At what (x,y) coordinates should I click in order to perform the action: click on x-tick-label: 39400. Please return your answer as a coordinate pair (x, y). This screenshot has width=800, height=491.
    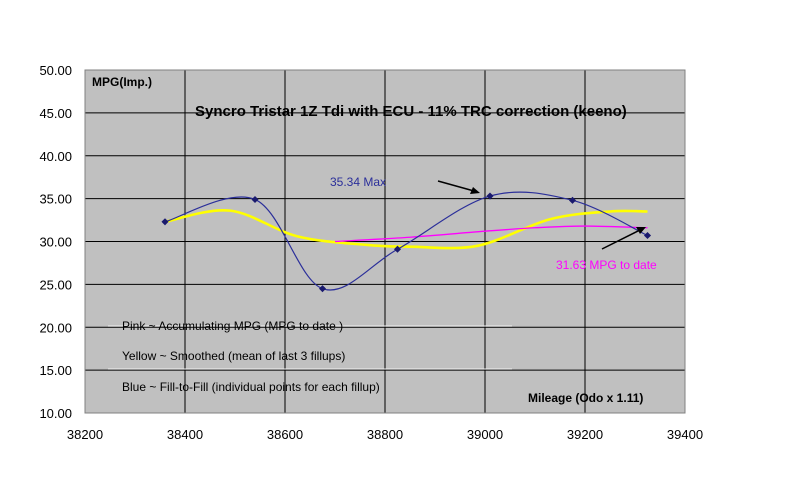
    Looking at the image, I should click on (685, 434).